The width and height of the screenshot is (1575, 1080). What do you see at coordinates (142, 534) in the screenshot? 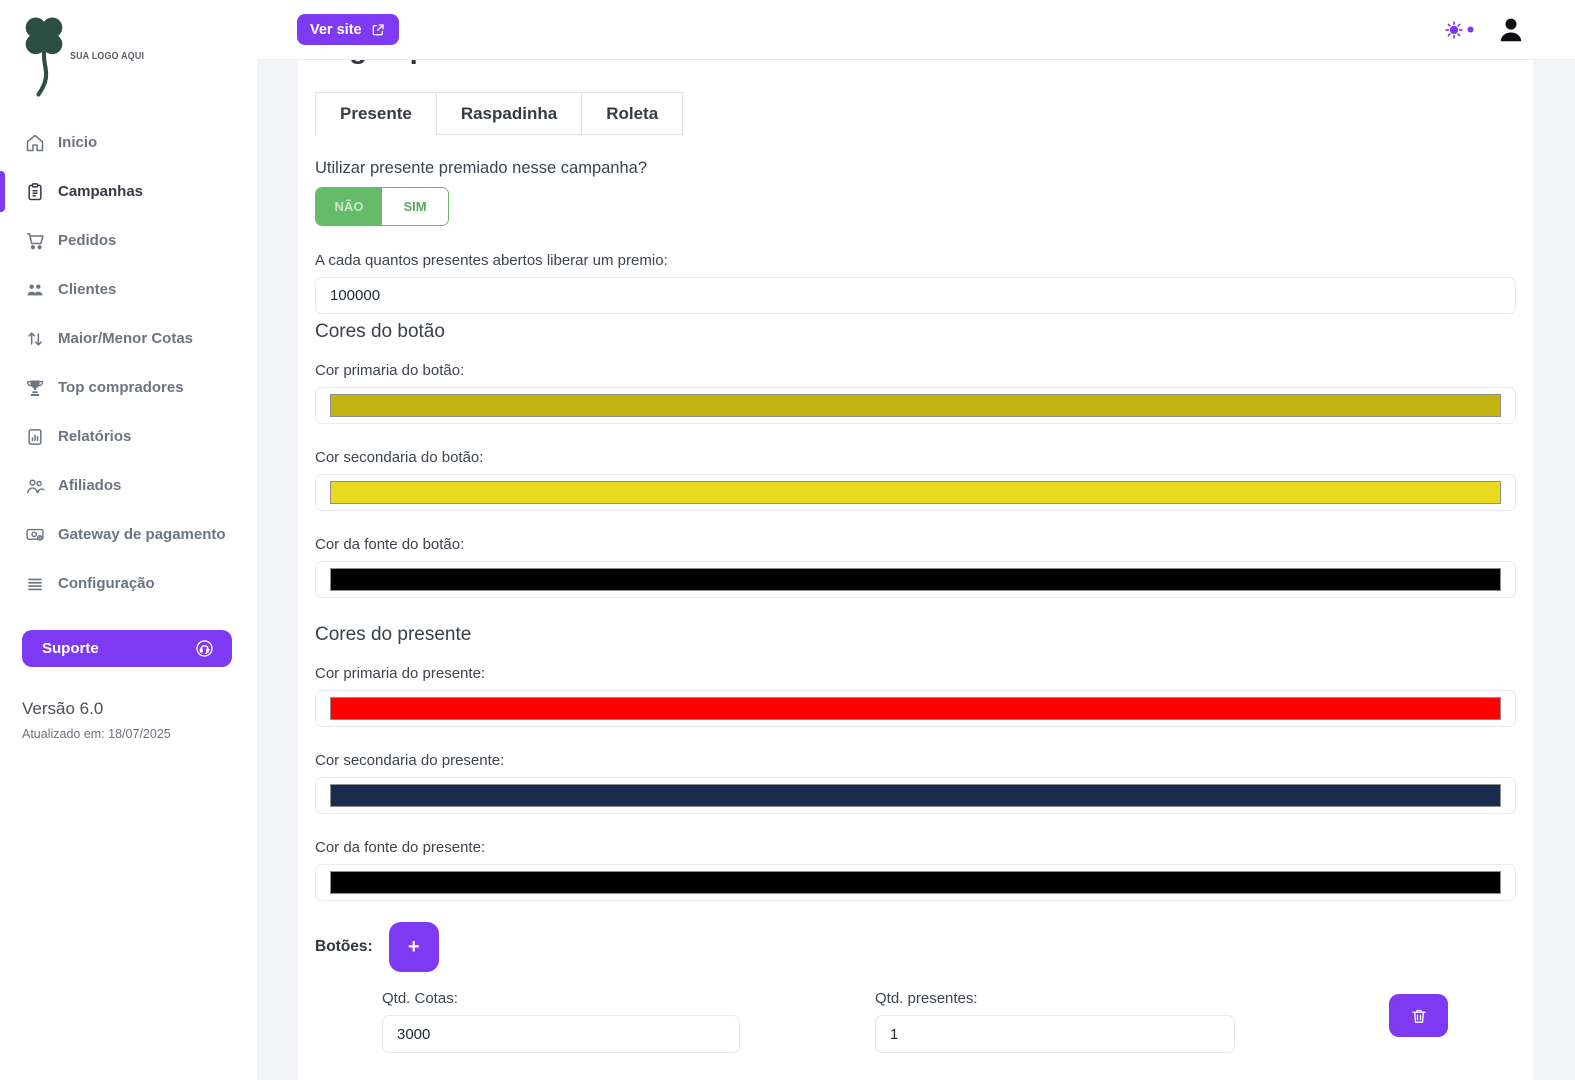
I see `sidebar-item-label: Gateway de pagamento` at bounding box center [142, 534].